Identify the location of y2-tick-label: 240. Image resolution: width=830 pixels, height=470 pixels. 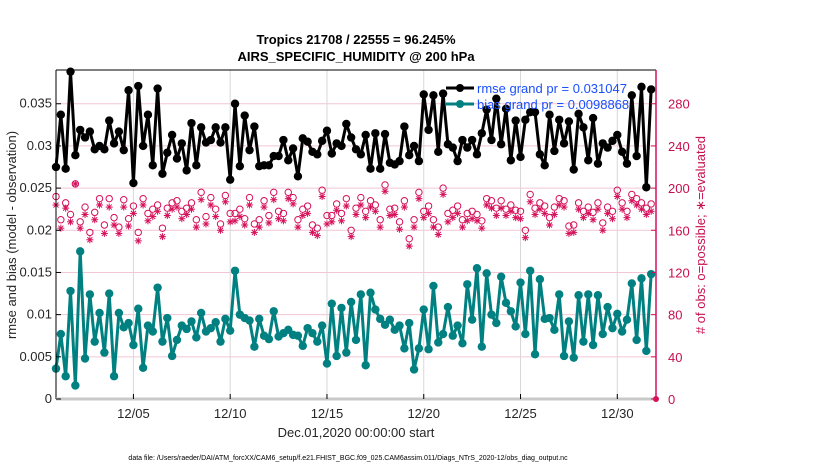
(679, 146).